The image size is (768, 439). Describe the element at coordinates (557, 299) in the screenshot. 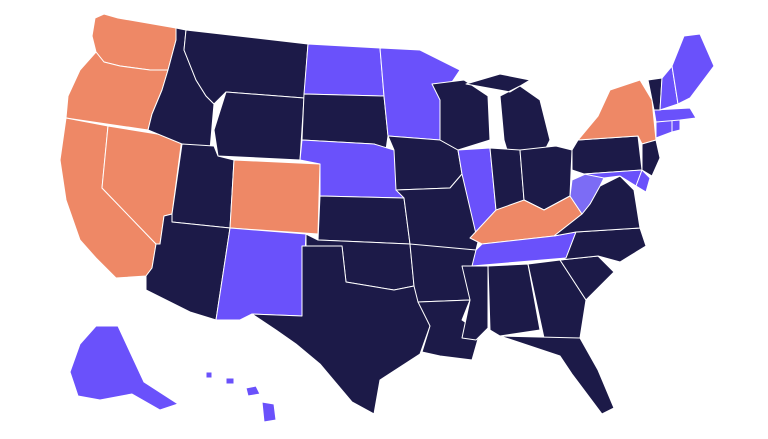

I see `state-ga` at that location.